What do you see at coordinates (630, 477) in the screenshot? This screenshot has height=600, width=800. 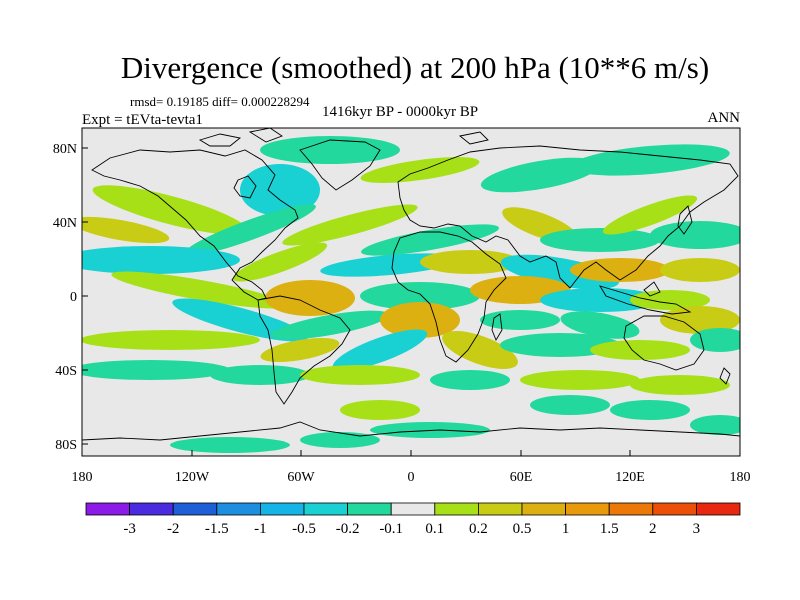 I see `lon-label: 120E` at bounding box center [630, 477].